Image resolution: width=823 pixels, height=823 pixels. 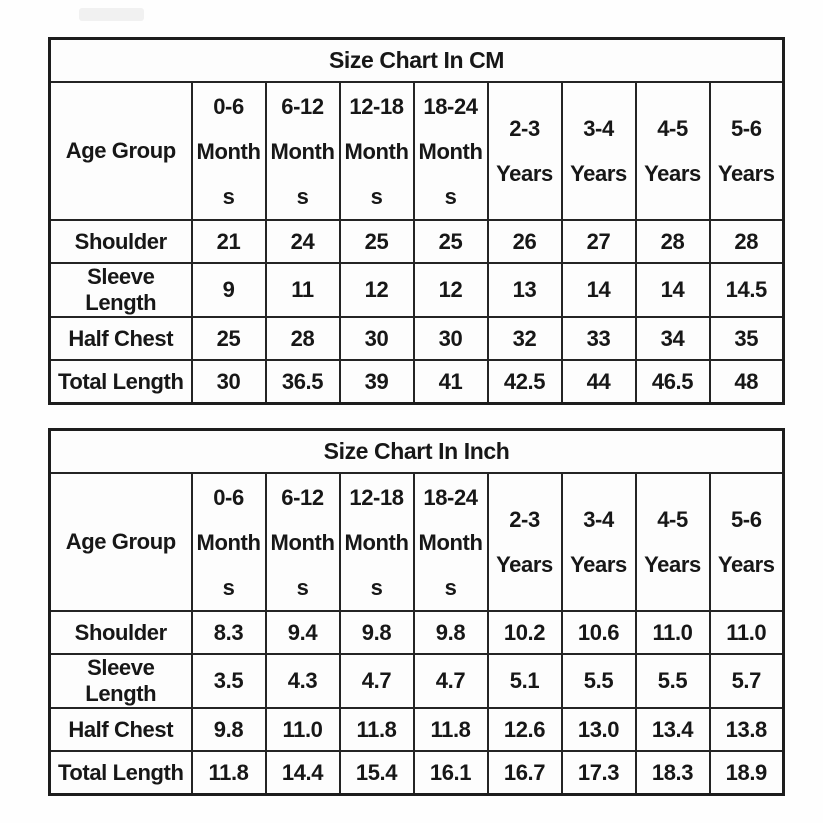 What do you see at coordinates (524, 729) in the screenshot?
I see `cell-value: 12.6` at bounding box center [524, 729].